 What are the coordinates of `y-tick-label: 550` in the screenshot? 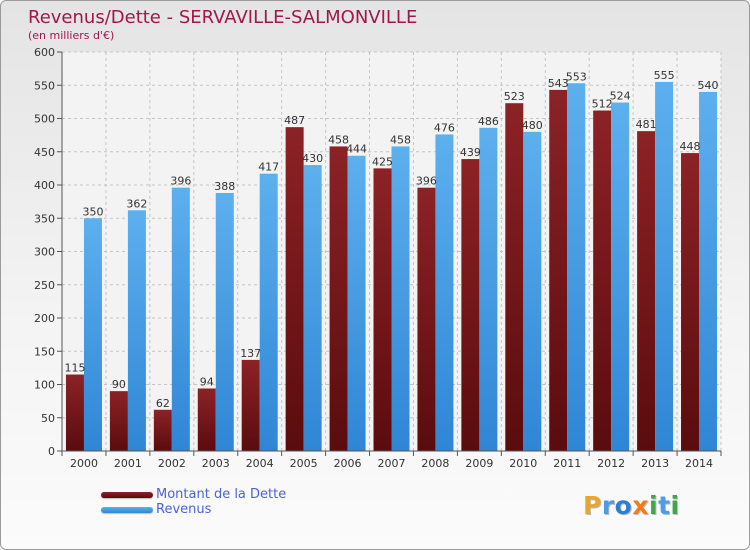 It's located at (44, 85).